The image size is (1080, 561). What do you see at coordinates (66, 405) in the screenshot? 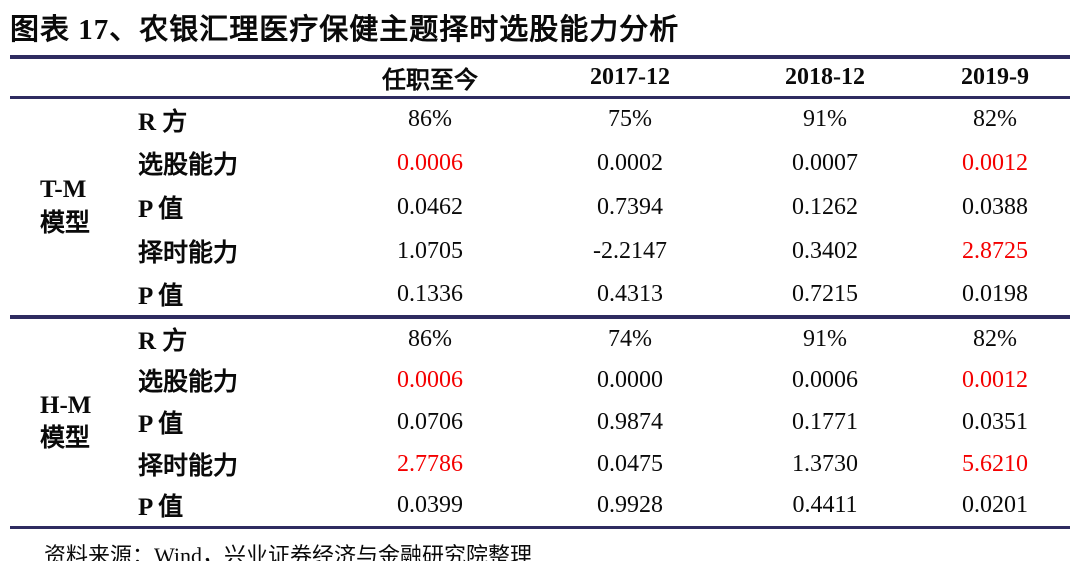
I see `model-group-label-line: H-M` at bounding box center [66, 405].